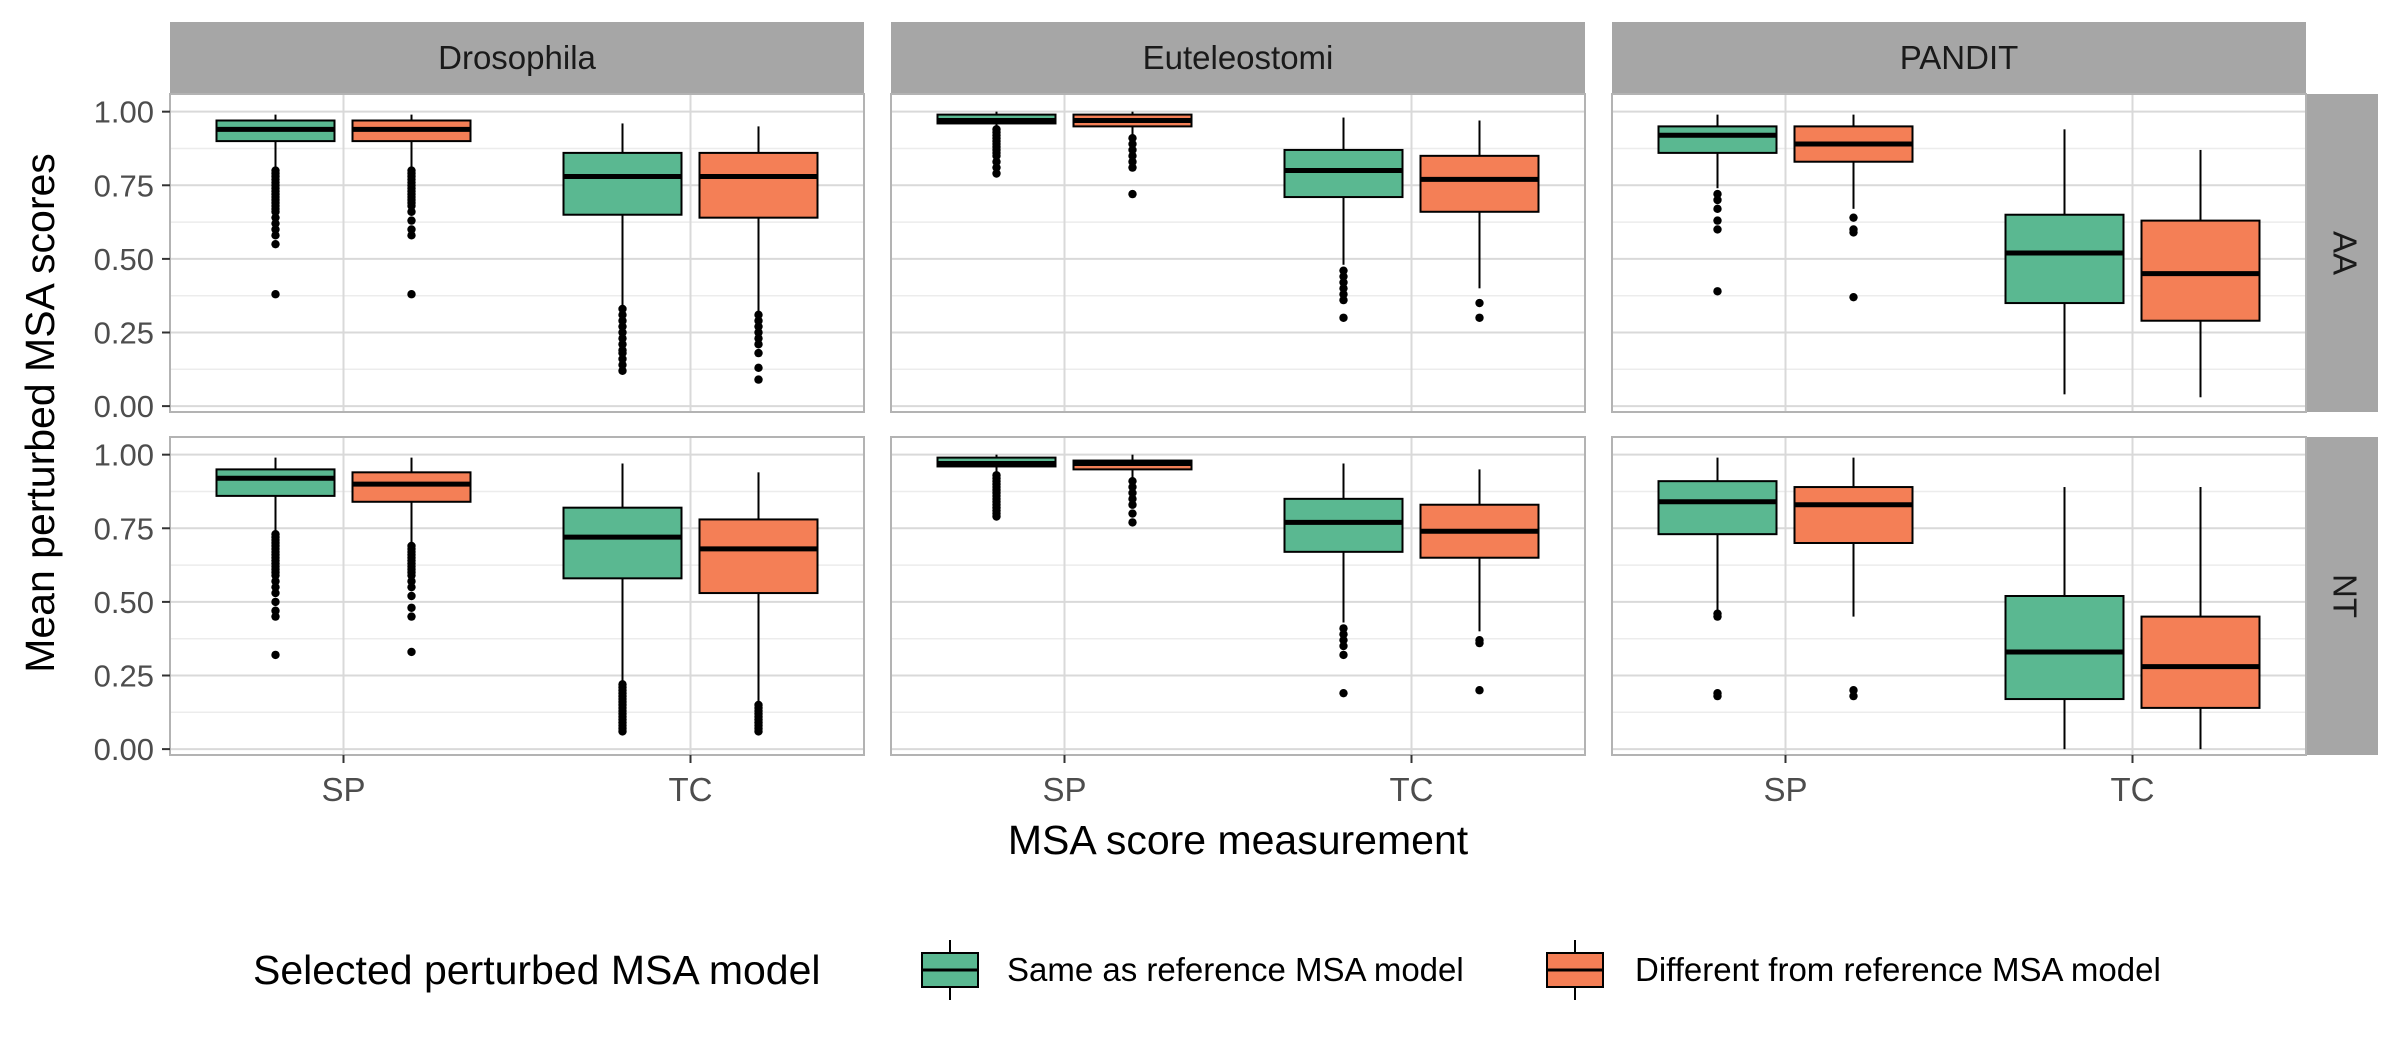 The height and width of the screenshot is (1055, 2400). Describe the element at coordinates (2342, 253) in the screenshot. I see `facet-strip-aa` at that location.